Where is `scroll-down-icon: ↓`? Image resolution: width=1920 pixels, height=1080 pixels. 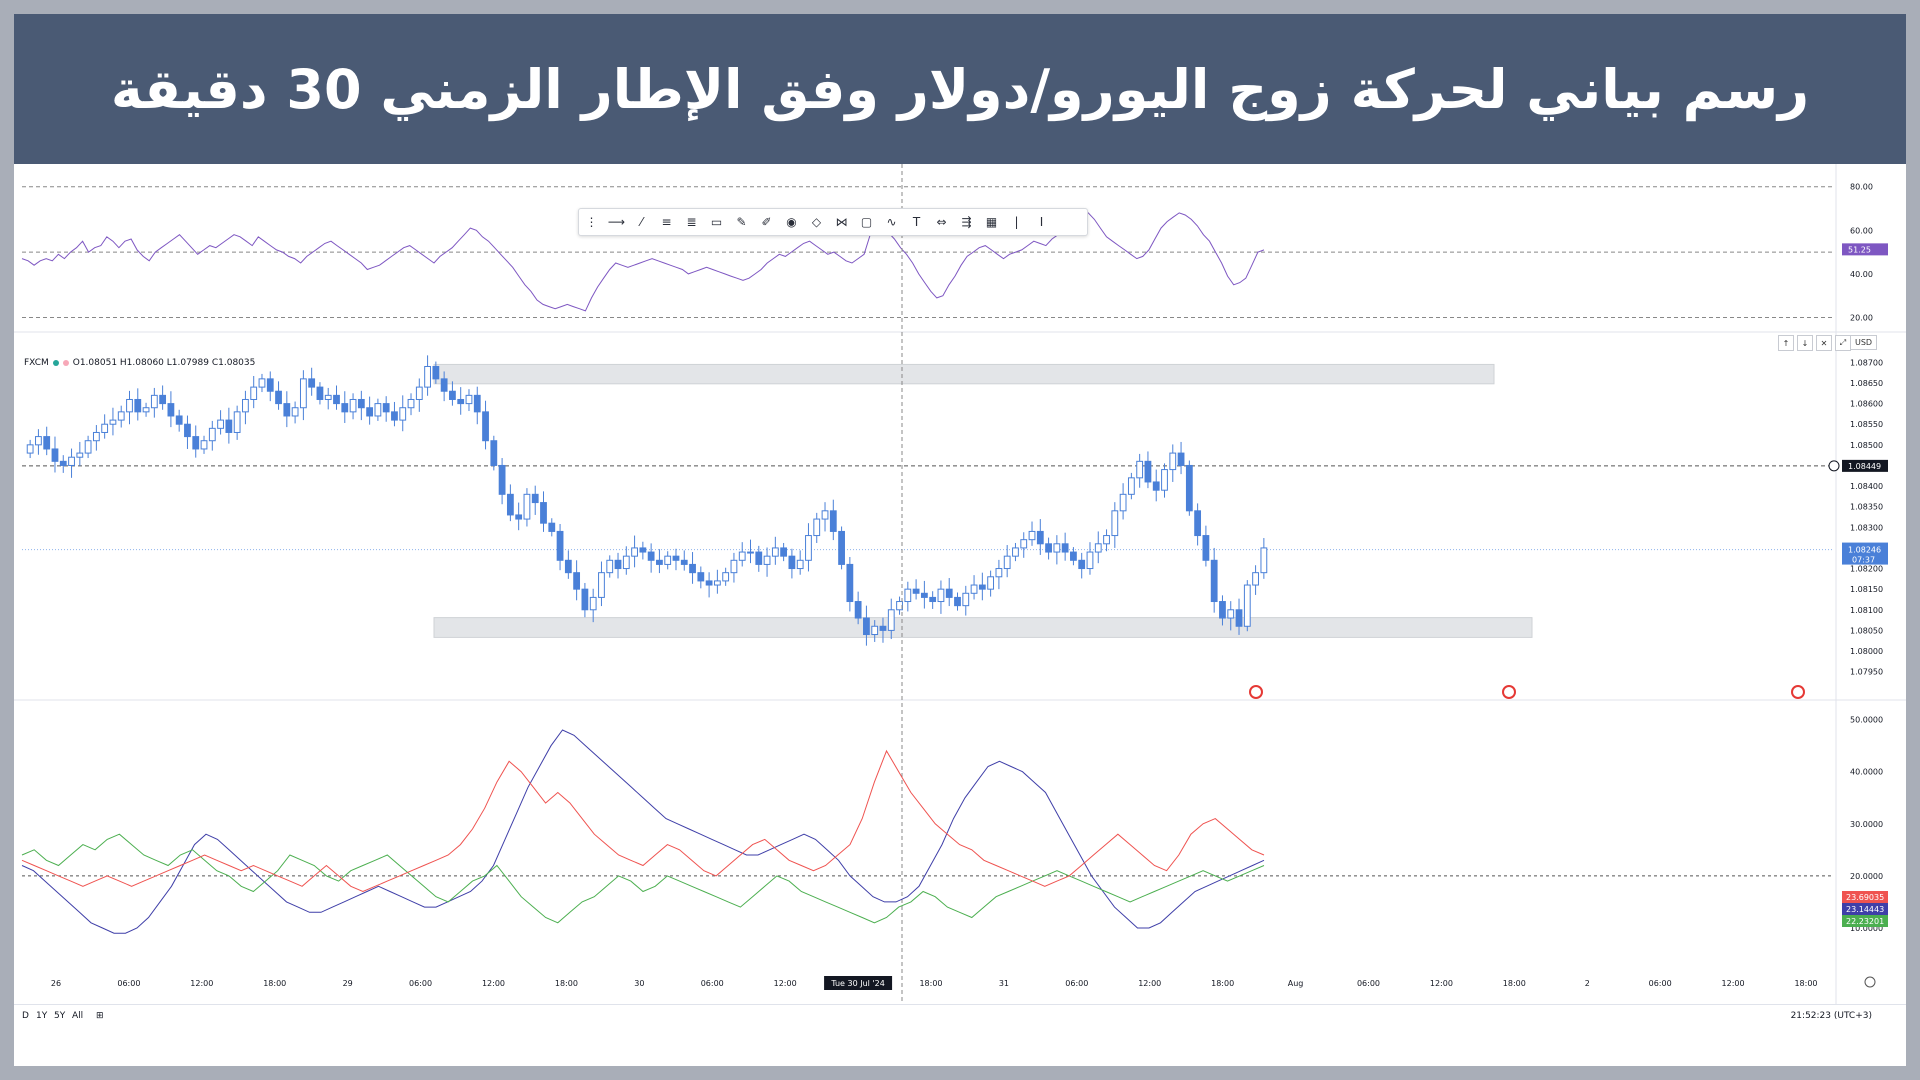
scroll-down-icon: ↓ is located at coordinates (1805, 343).